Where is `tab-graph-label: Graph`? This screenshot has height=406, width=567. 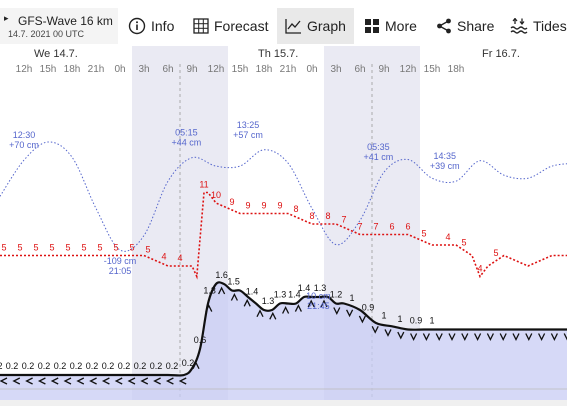 tab-graph-label: Graph is located at coordinates (326, 26).